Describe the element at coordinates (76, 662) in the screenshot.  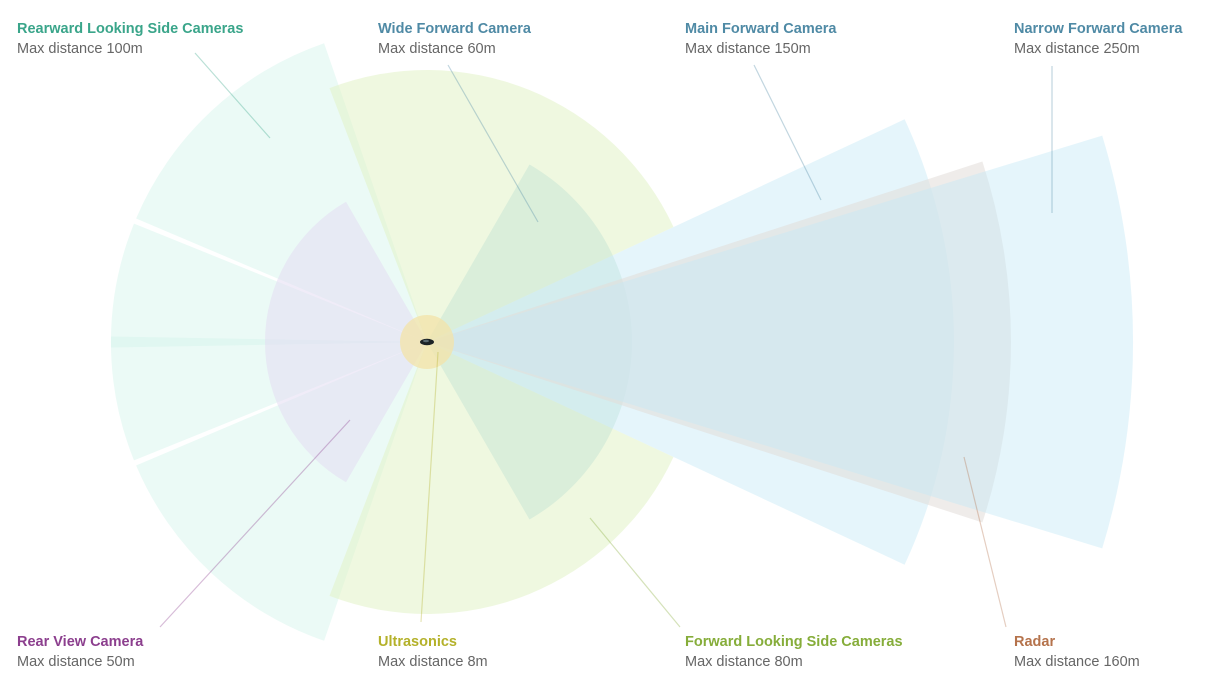
I see `sensor-distance: Max distance 50m` at that location.